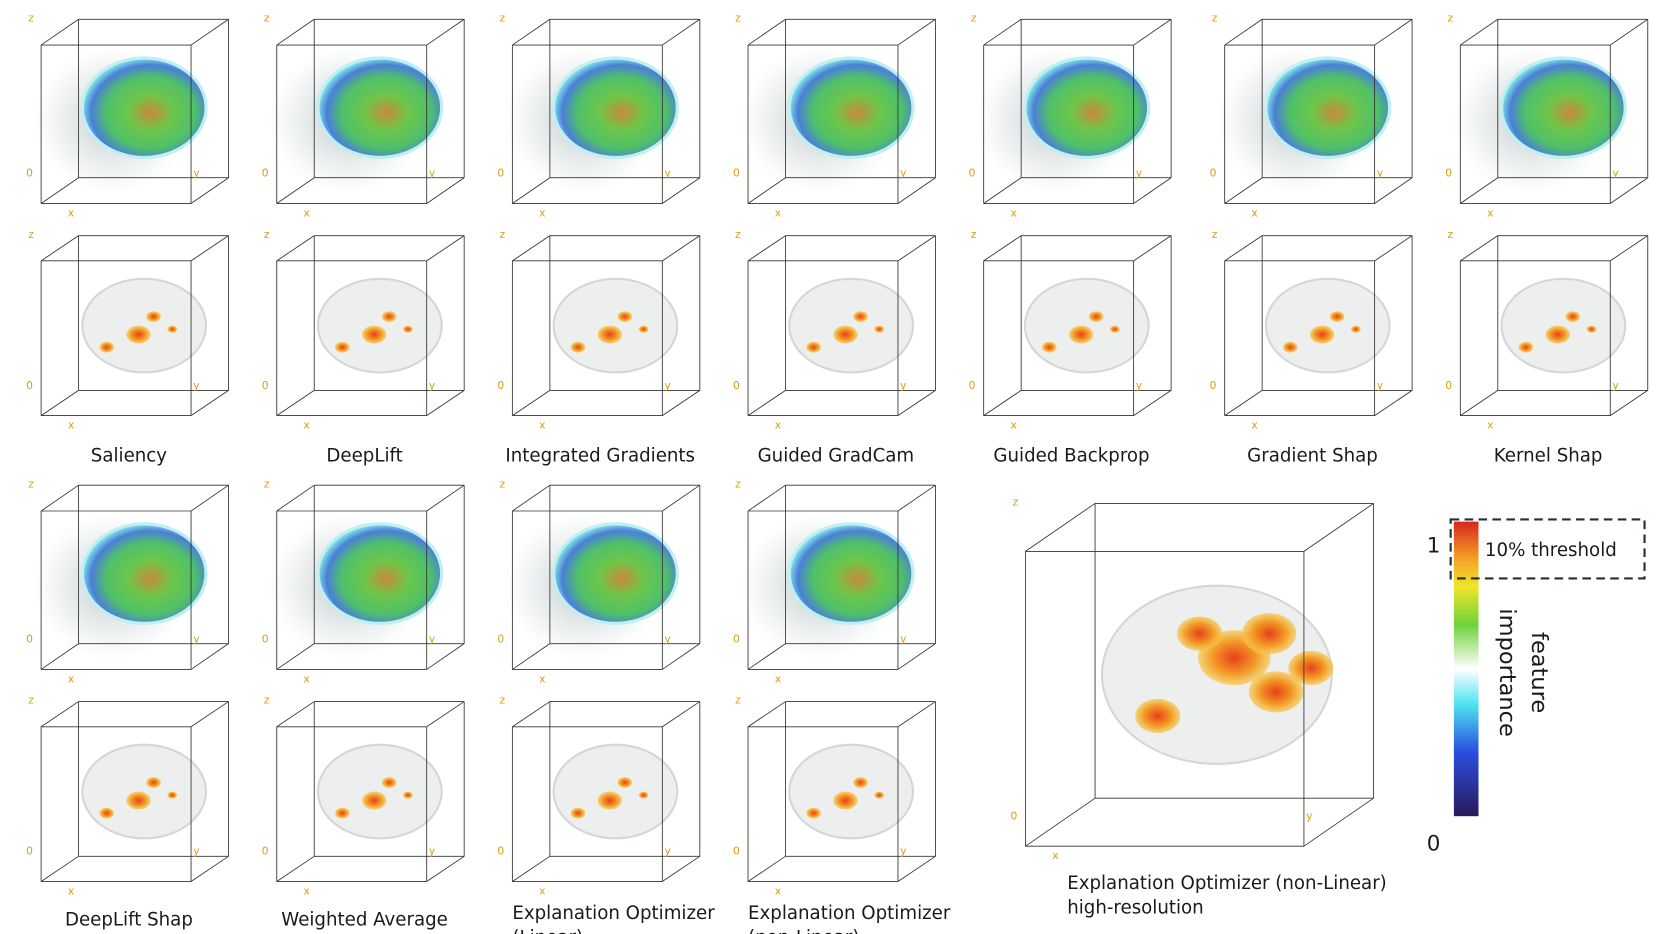  I want to click on threshold-box, so click(1547, 549).